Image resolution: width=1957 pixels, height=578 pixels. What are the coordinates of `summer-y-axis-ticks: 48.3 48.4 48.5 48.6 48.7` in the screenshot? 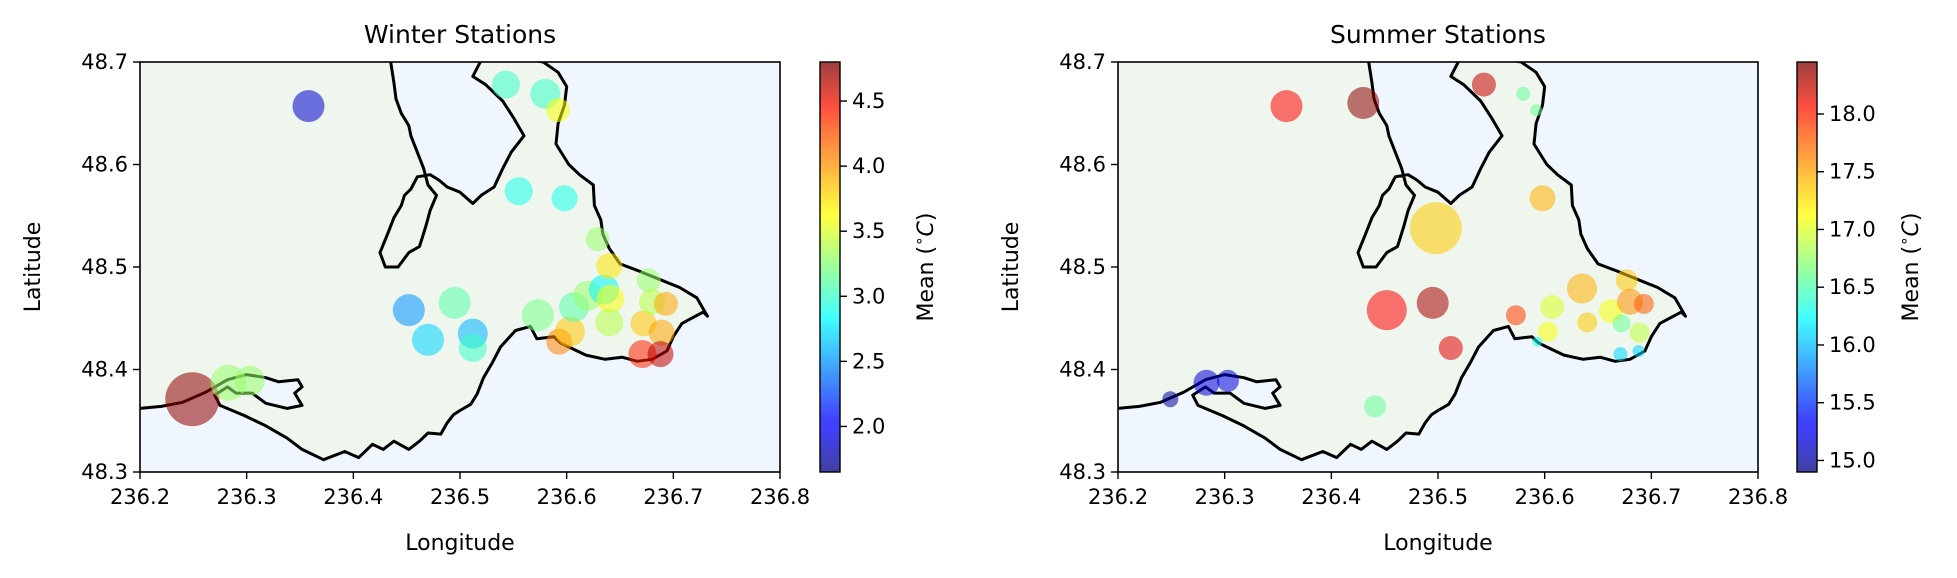 It's located at (1088, 267).